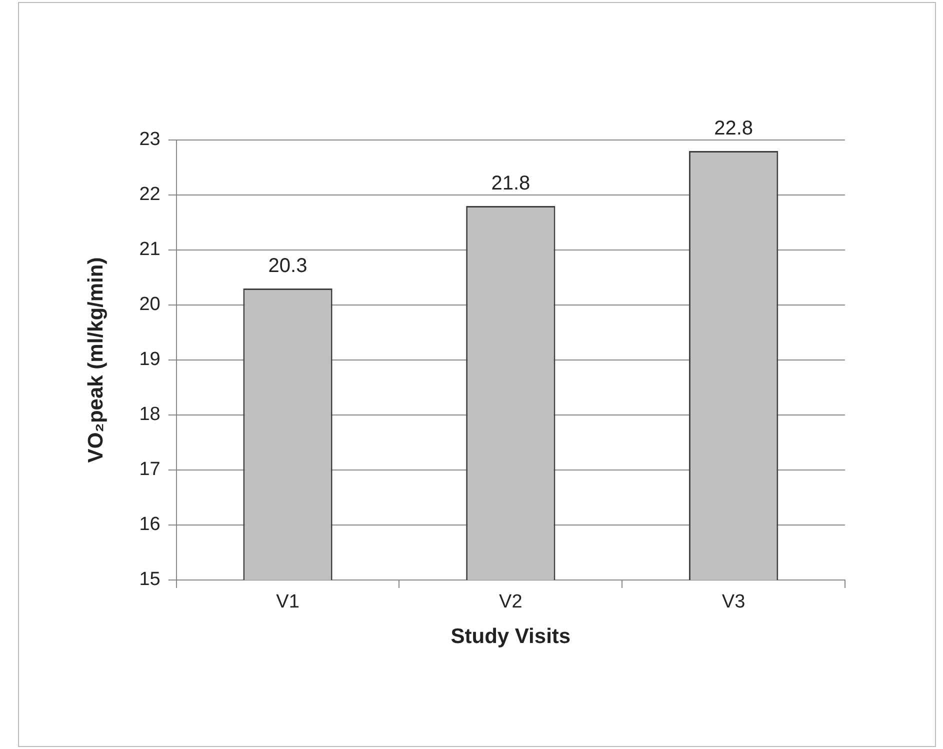  Describe the element at coordinates (288, 602) in the screenshot. I see `x-tick-label: V1` at that location.